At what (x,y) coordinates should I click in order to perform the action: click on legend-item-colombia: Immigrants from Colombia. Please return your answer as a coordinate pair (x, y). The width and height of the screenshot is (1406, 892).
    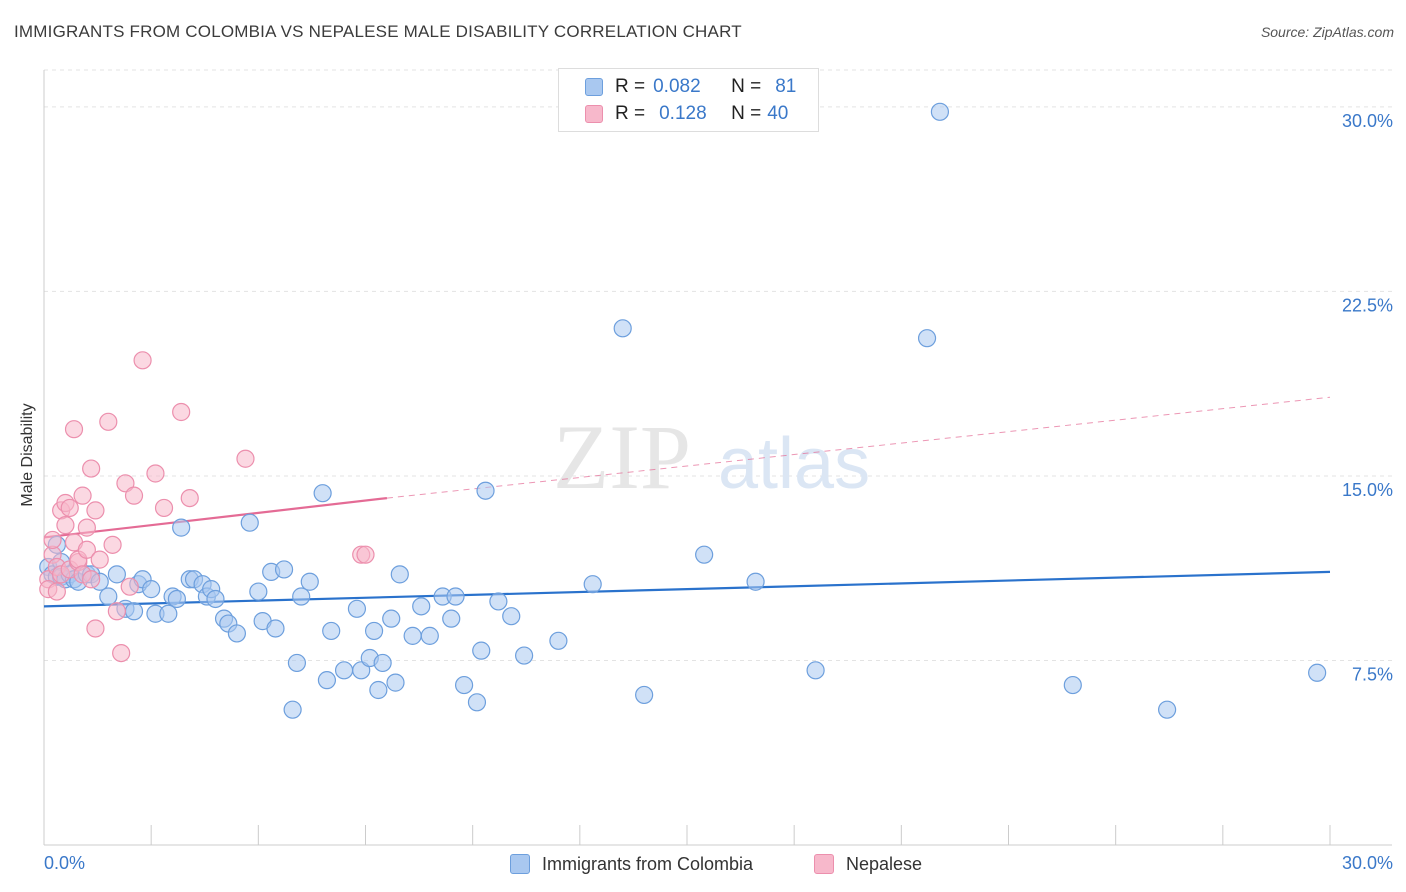
    Looking at the image, I should click on (631, 864).